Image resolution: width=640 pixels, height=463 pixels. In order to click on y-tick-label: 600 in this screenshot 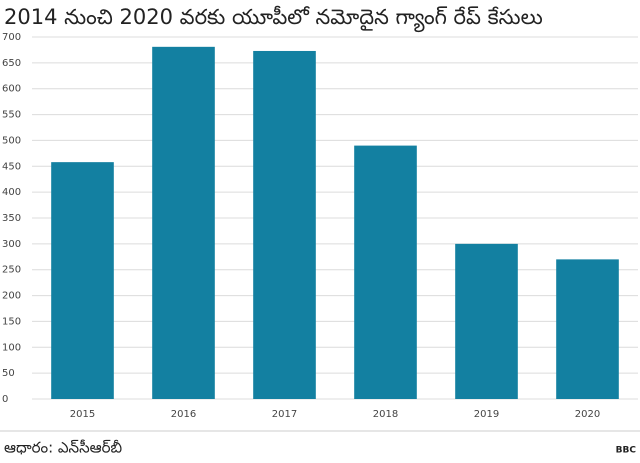, I will do `click(11, 89)`.